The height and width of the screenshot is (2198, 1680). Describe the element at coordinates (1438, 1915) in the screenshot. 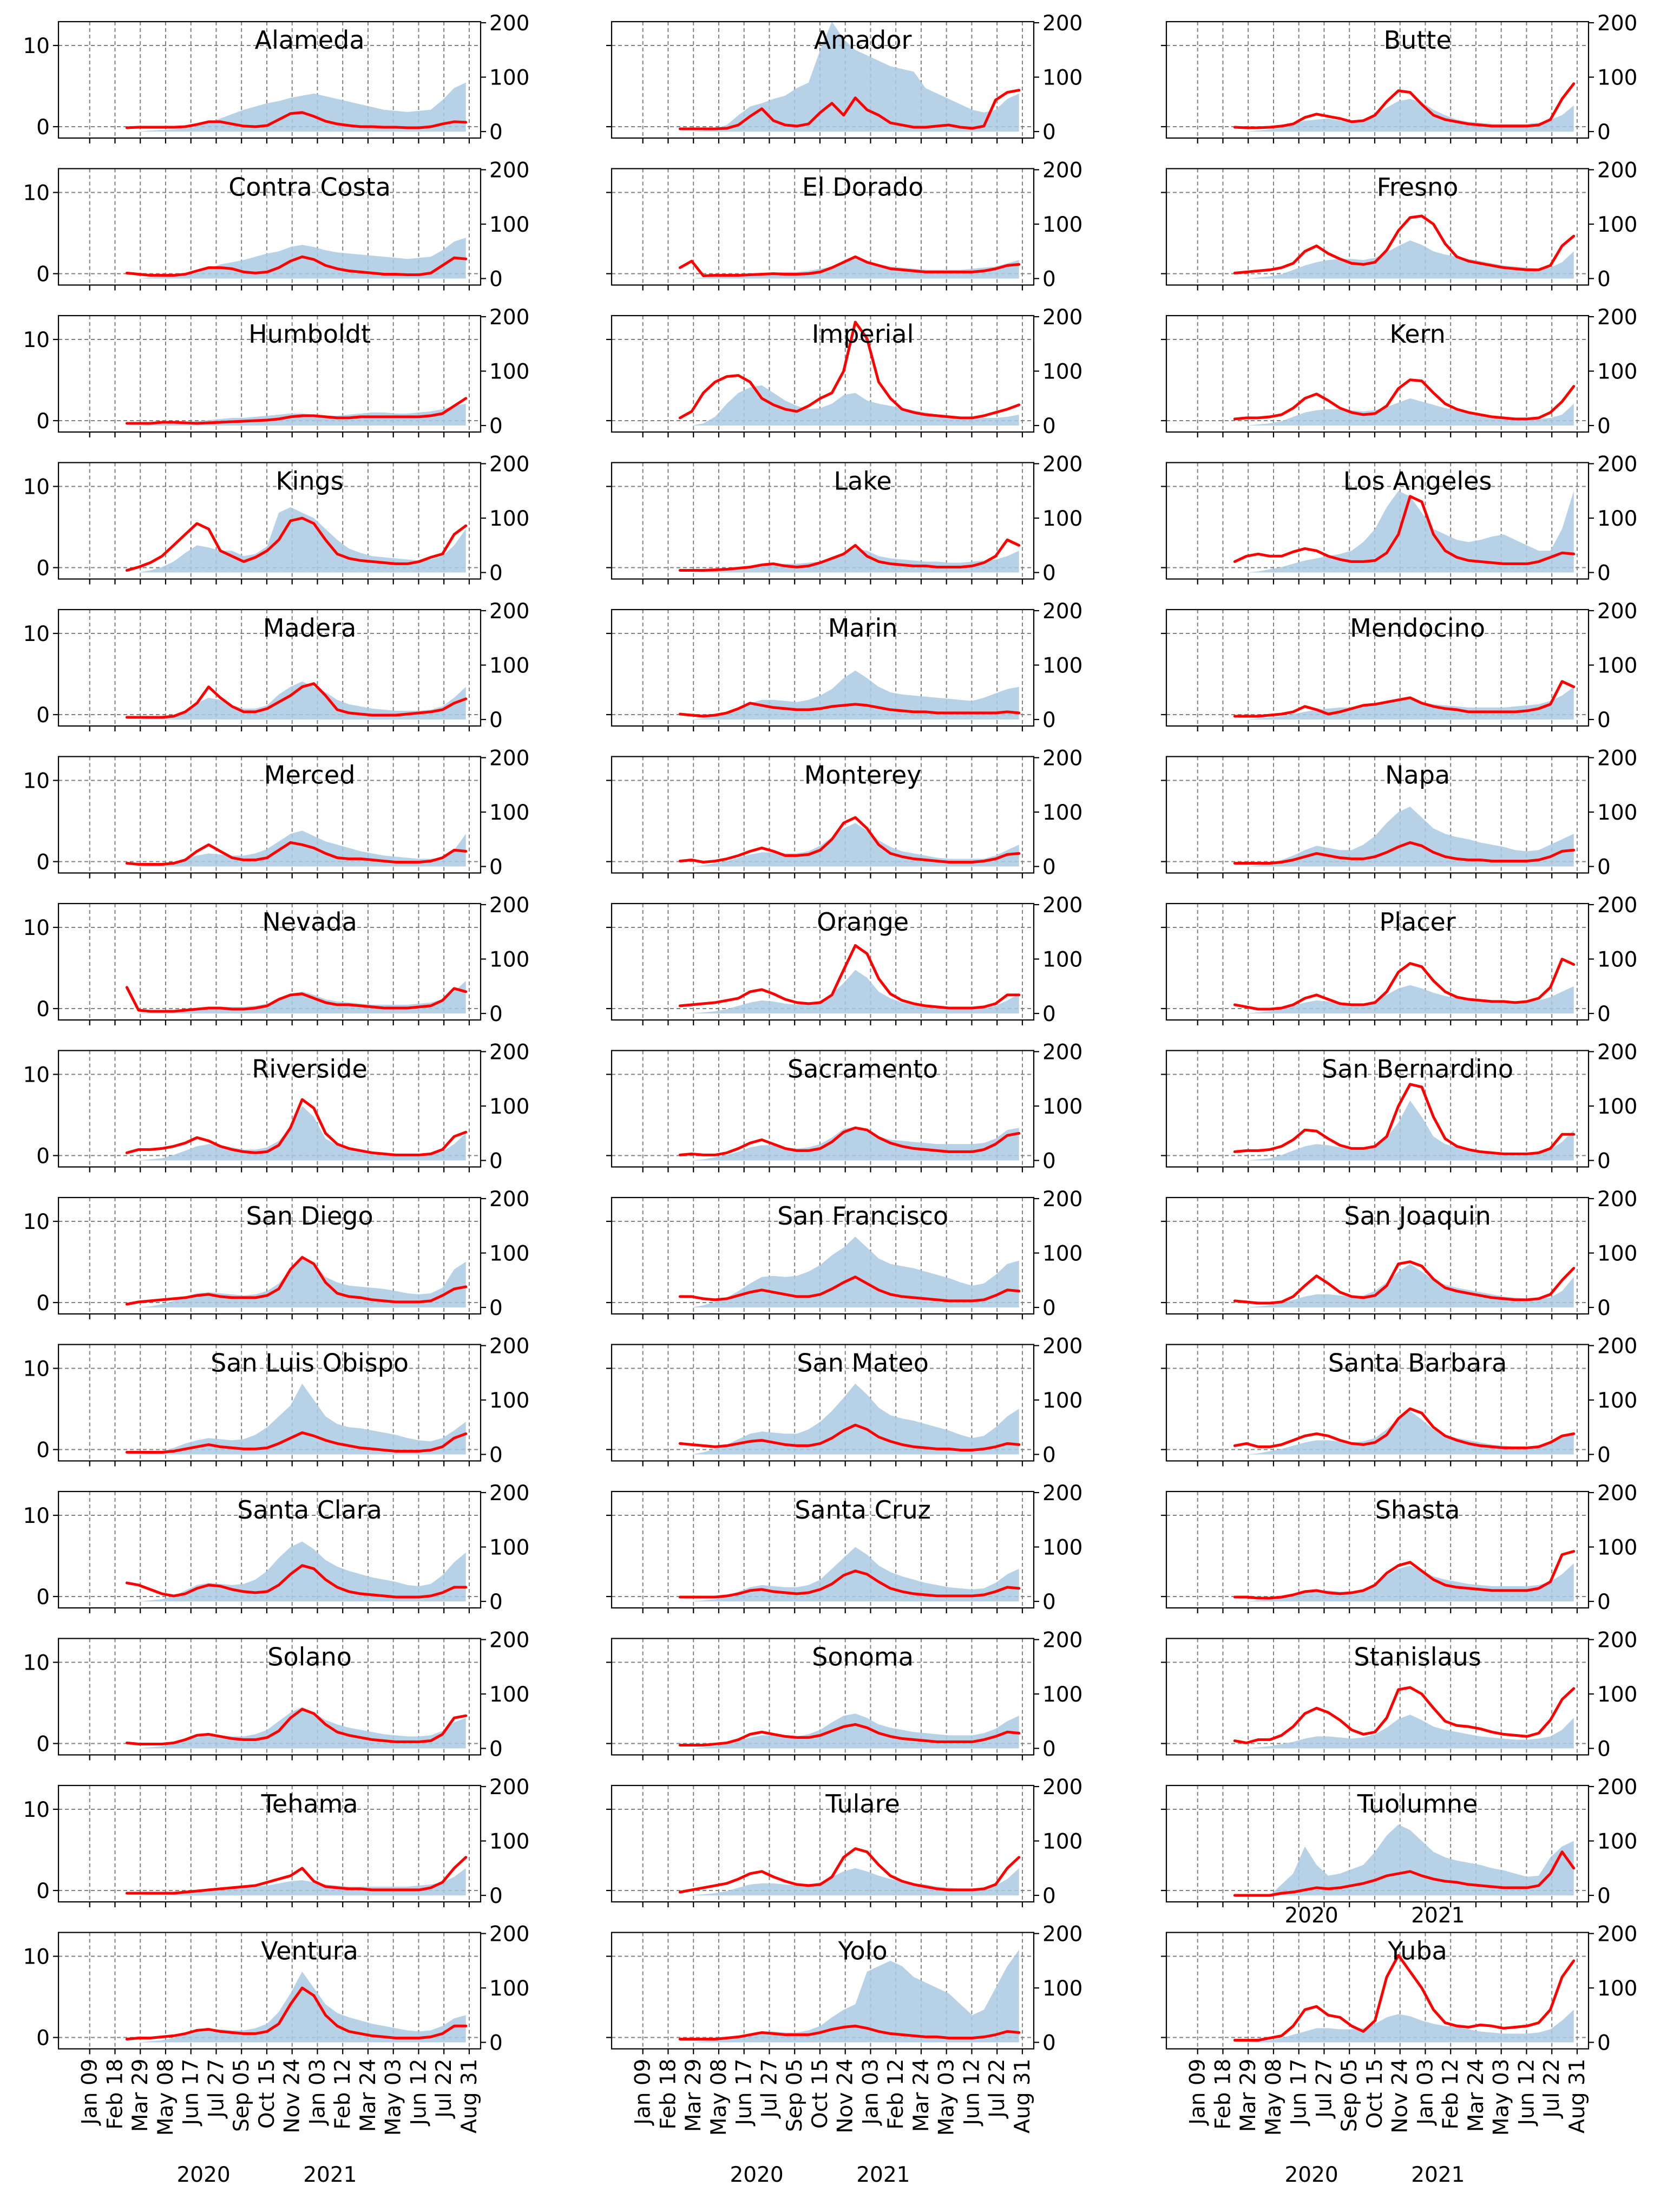

I see `year-label: 2021` at that location.